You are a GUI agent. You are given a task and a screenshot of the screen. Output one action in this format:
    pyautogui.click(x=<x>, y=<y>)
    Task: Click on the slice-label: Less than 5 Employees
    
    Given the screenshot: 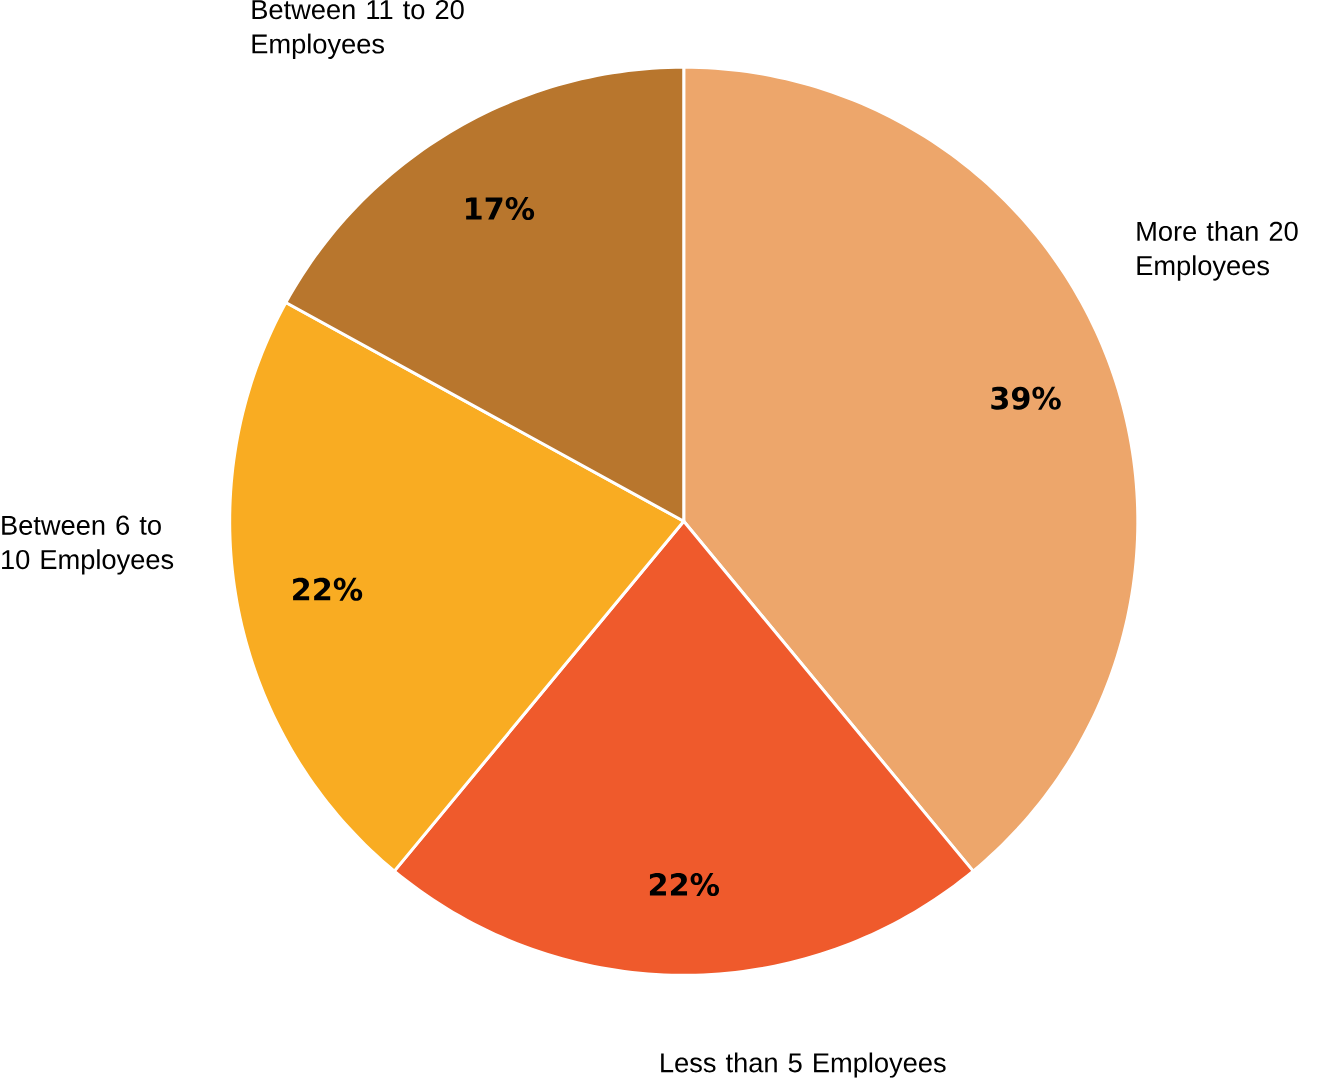 What is the action you would take?
    pyautogui.click(x=803, y=1065)
    